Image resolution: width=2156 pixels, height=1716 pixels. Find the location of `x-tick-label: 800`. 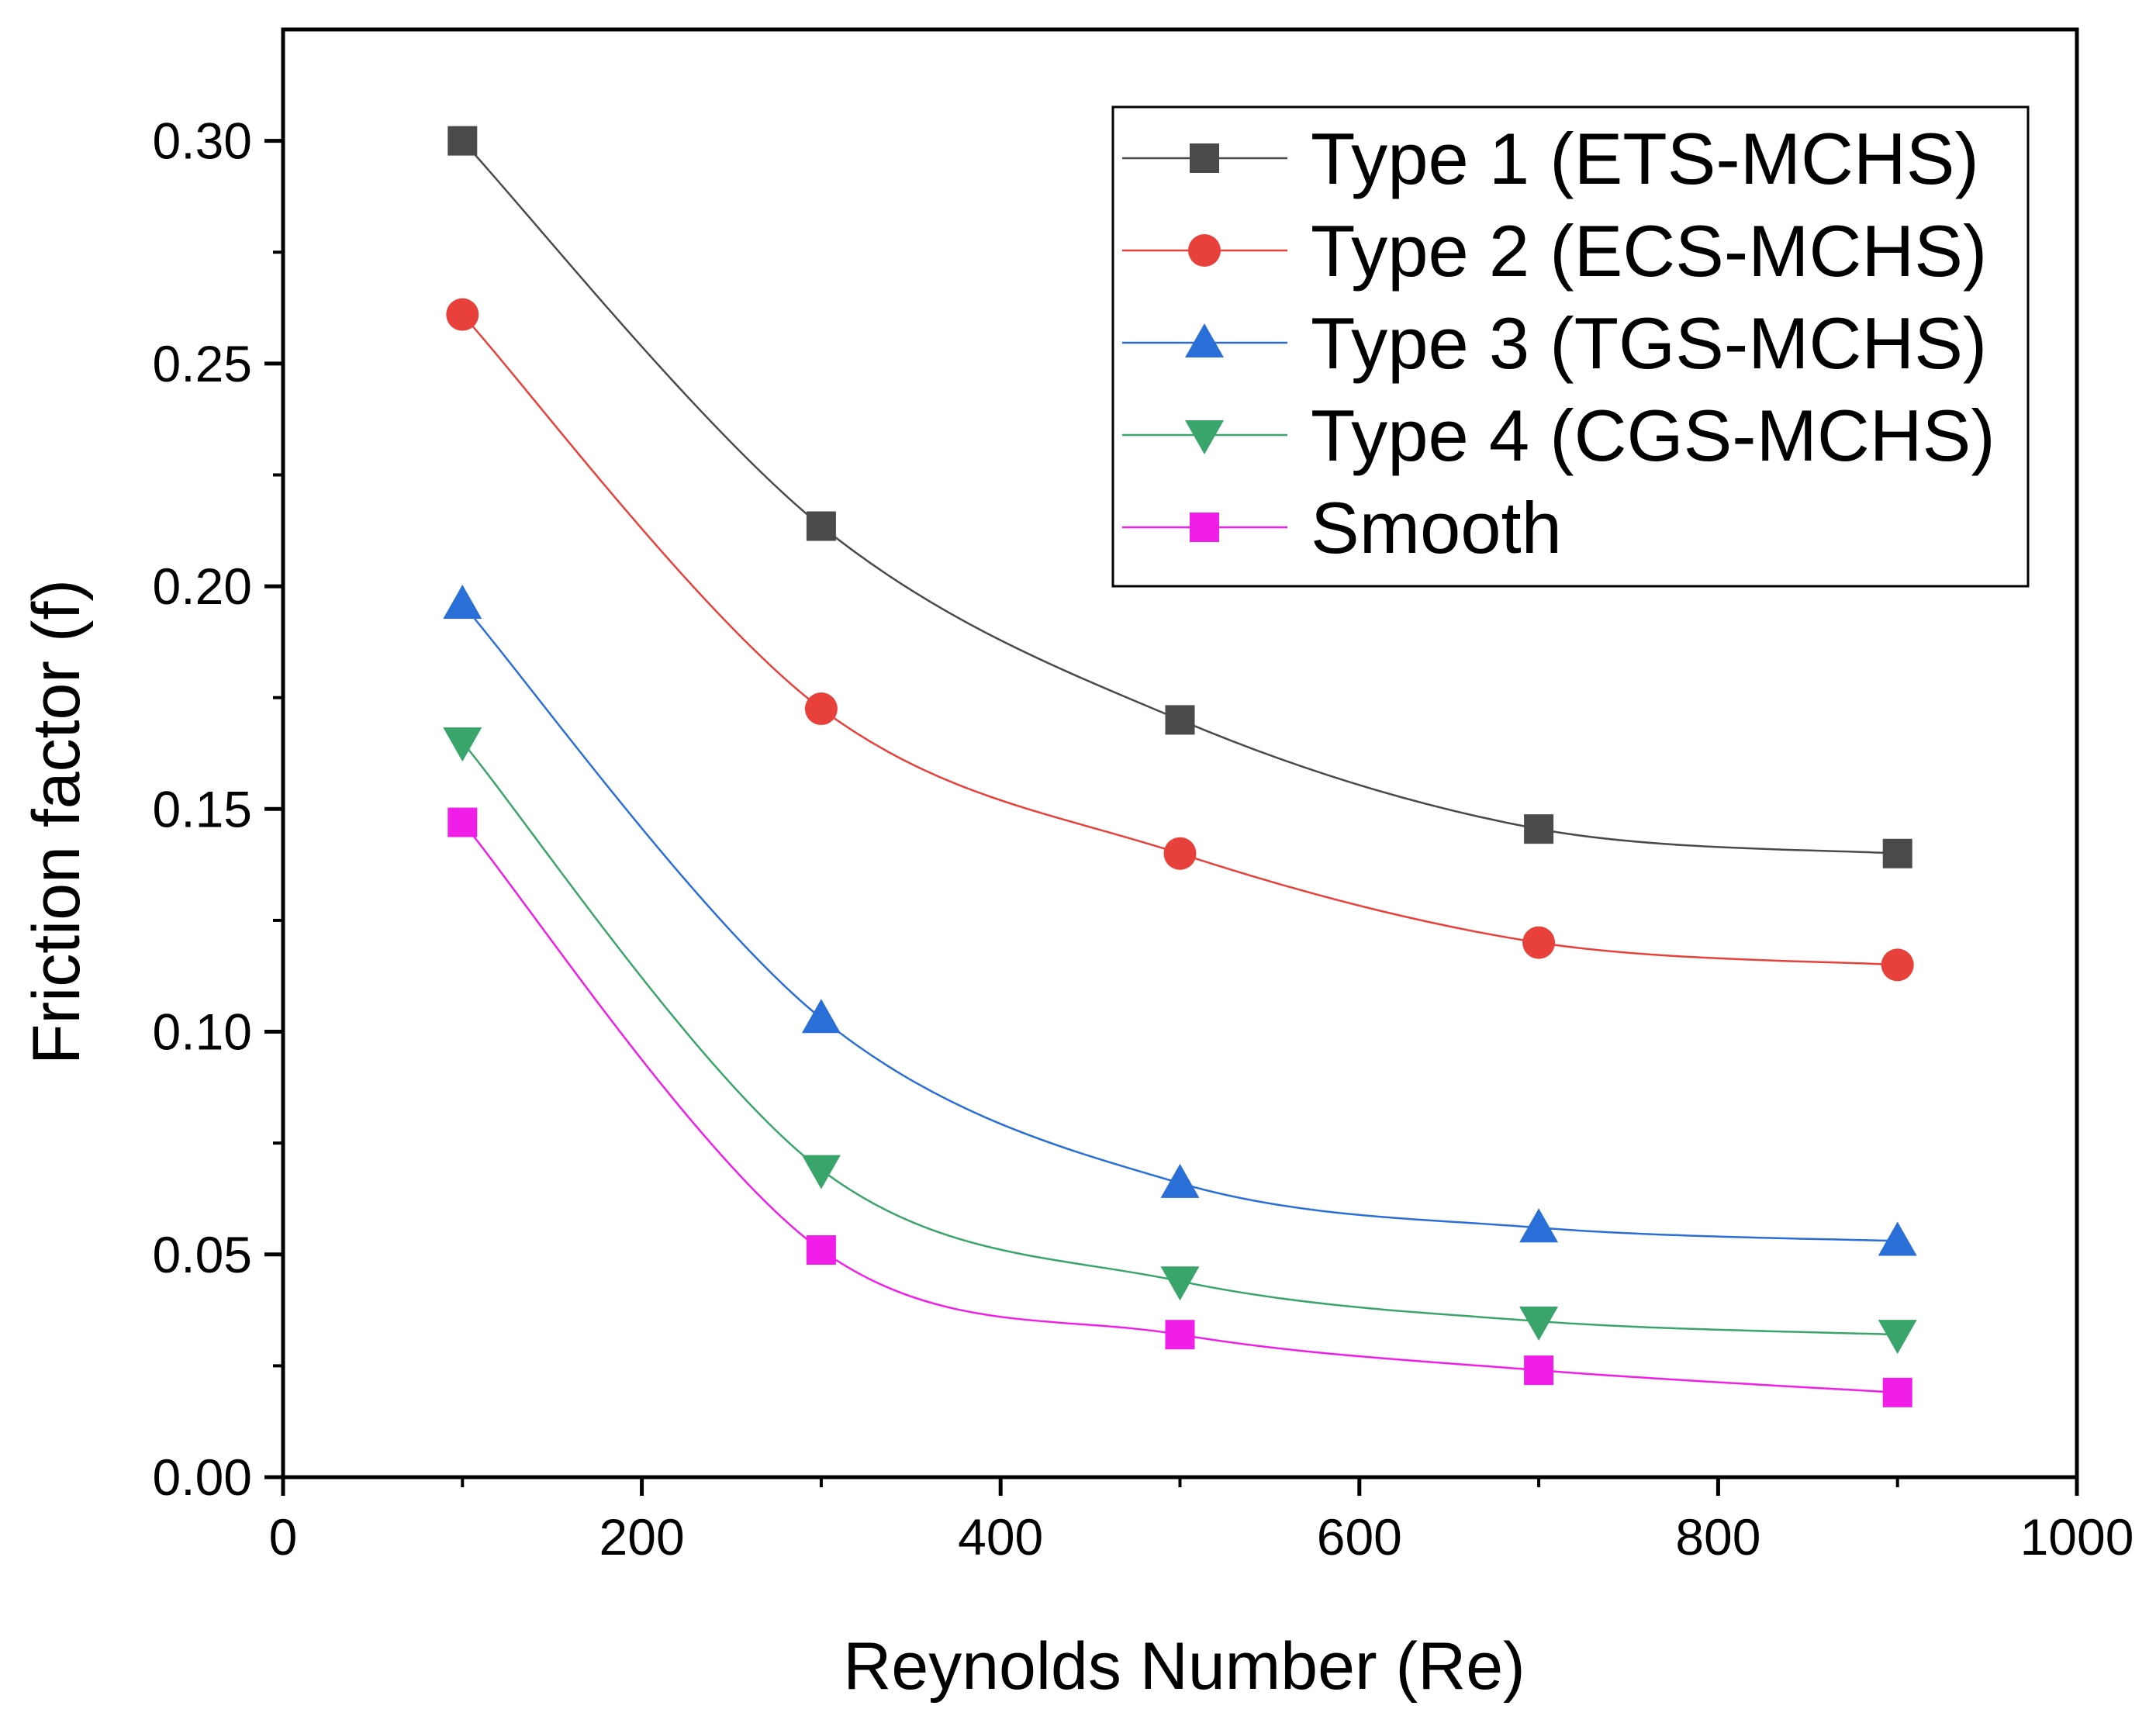

x-tick-label: 800 is located at coordinates (1717, 1537).